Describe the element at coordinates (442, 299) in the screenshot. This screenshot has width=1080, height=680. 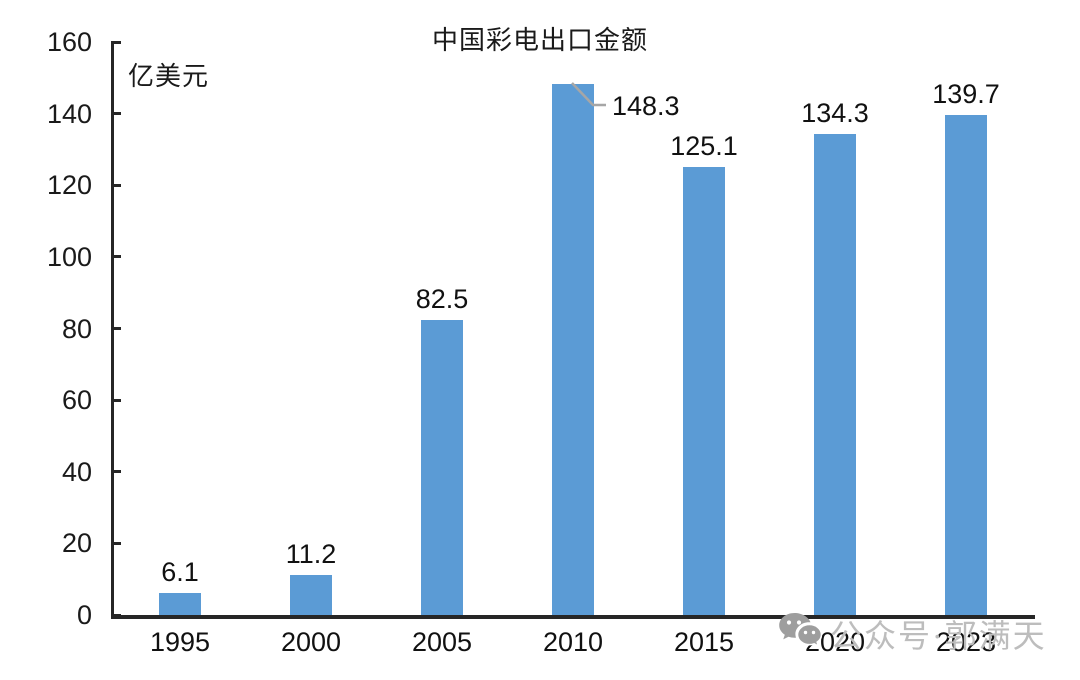
I see `bar-value-label: 82.5` at that location.